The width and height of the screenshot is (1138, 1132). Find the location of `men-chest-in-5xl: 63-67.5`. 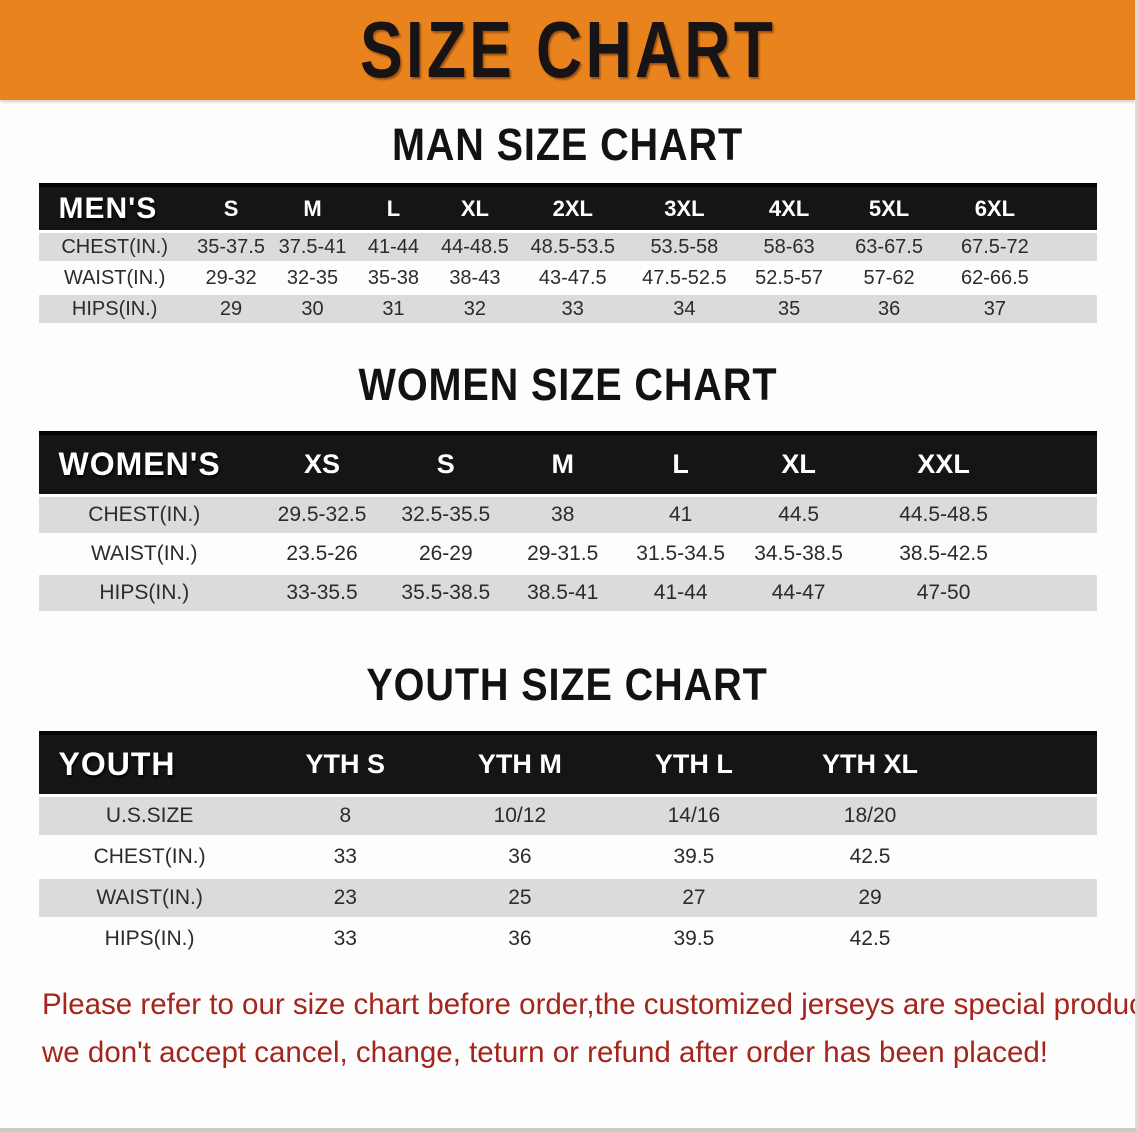

men-chest-in-5xl: 63-67.5 is located at coordinates (889, 247).